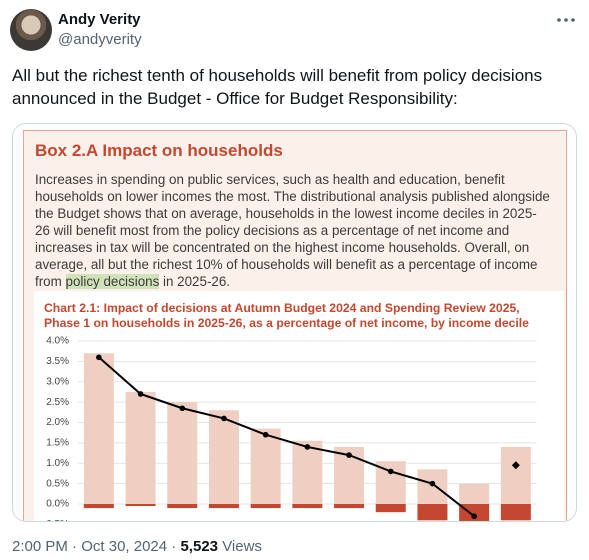 This screenshot has width=589, height=560. Describe the element at coordinates (57, 443) in the screenshot. I see `y-tick-label: 1.5%` at that location.